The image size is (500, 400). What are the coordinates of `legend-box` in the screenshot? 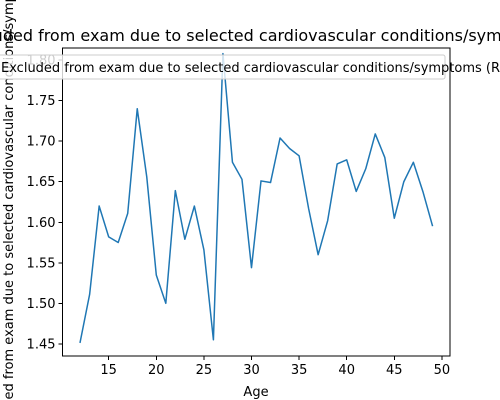 It's located at (223, 67).